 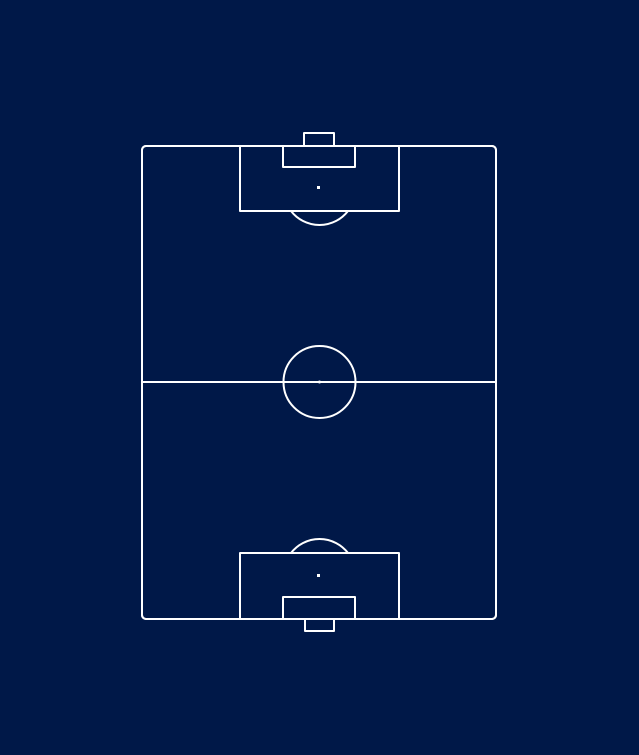 I want to click on corner-arc-top-right, so click(x=494, y=148).